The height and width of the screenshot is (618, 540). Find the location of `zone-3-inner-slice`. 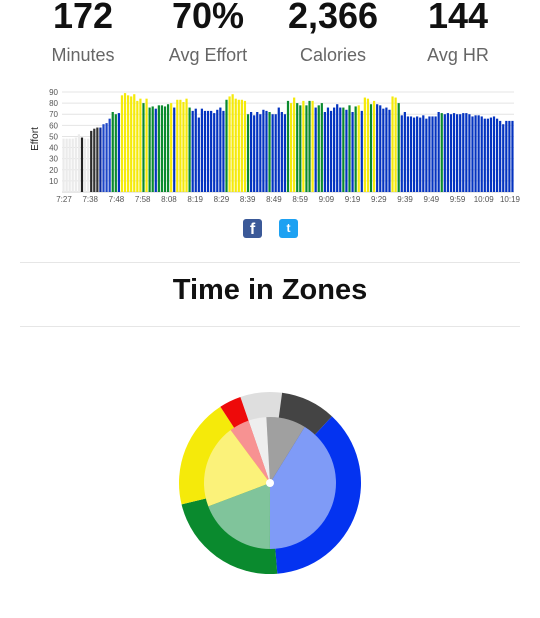

zone-3-inner-slice is located at coordinates (302, 487).